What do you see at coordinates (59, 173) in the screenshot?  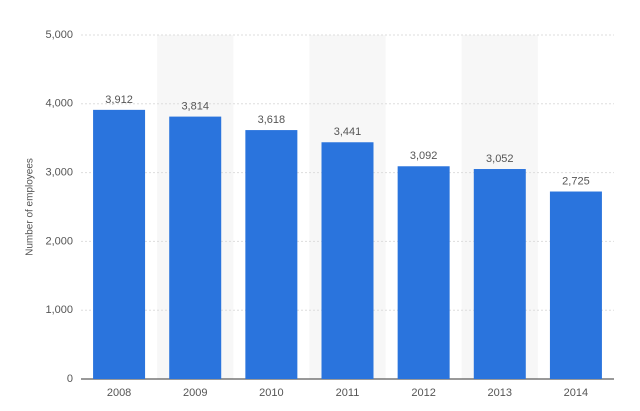 I see `y-tick-label: 3,000` at bounding box center [59, 173].